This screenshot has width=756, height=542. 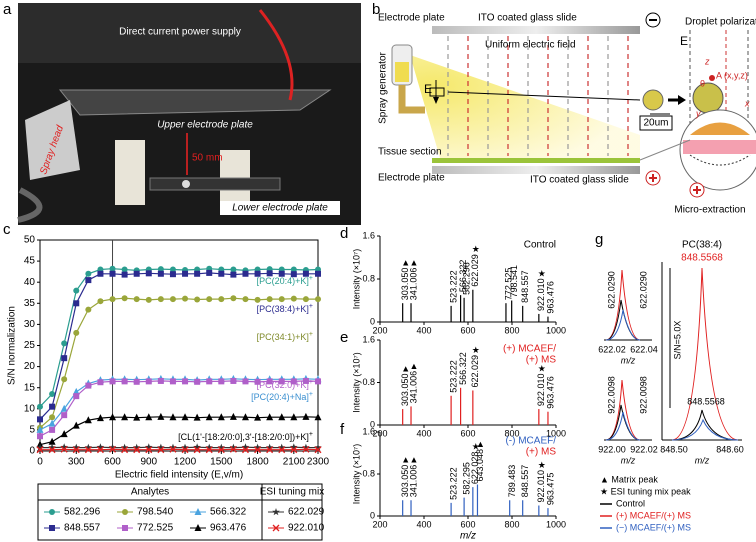 What do you see at coordinates (414, 263) in the screenshot?
I see `peak-marker: ▲` at bounding box center [414, 263].